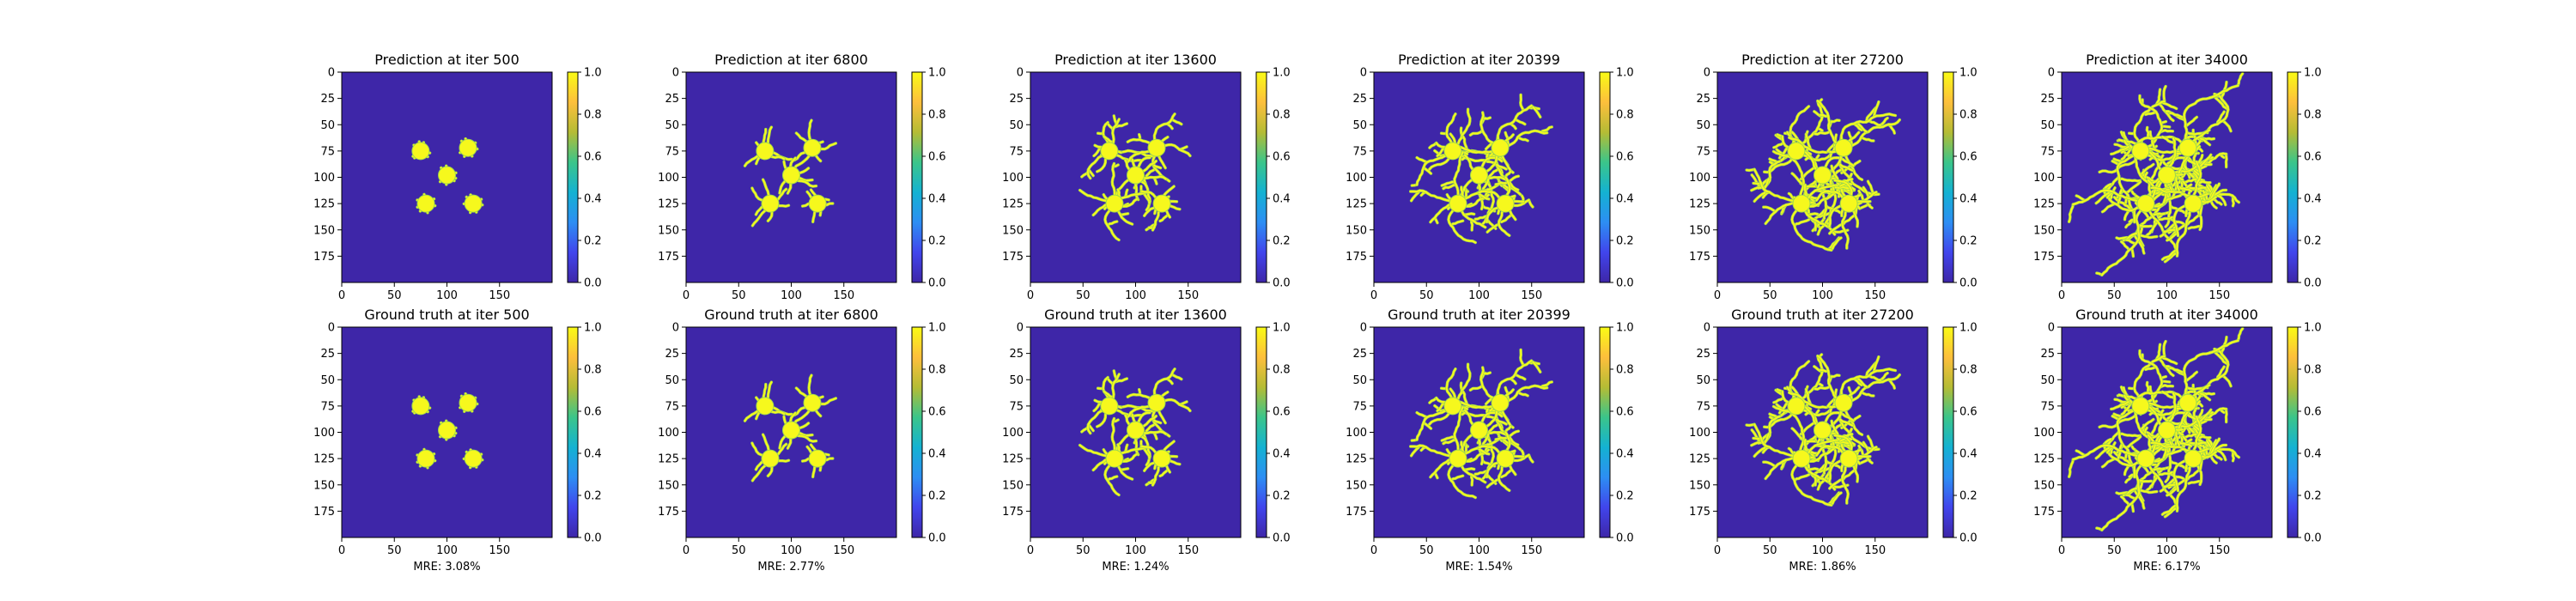  Describe the element at coordinates (791, 60) in the screenshot. I see `panel-title: Prediction at iter 6800` at that location.